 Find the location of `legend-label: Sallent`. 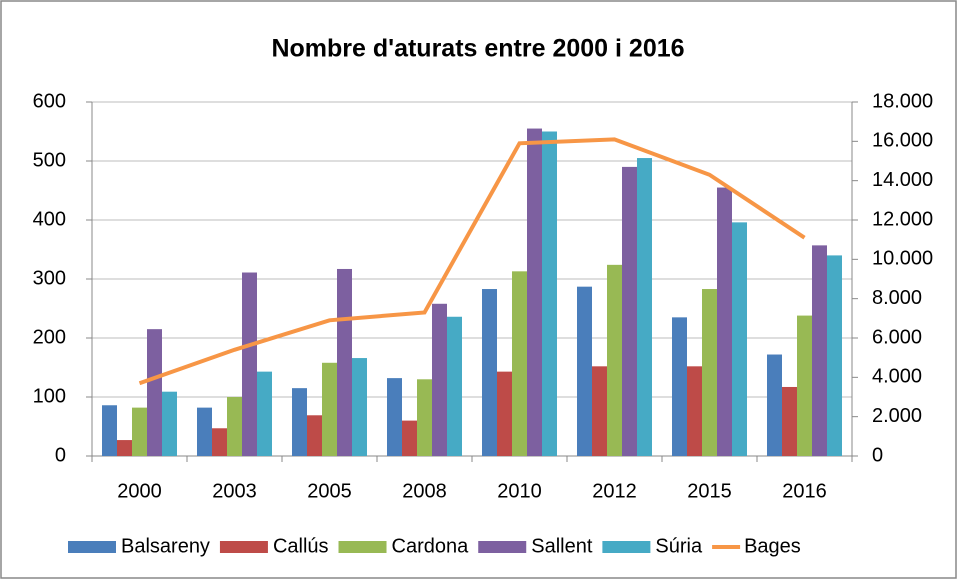

legend-label: Sallent is located at coordinates (562, 546).